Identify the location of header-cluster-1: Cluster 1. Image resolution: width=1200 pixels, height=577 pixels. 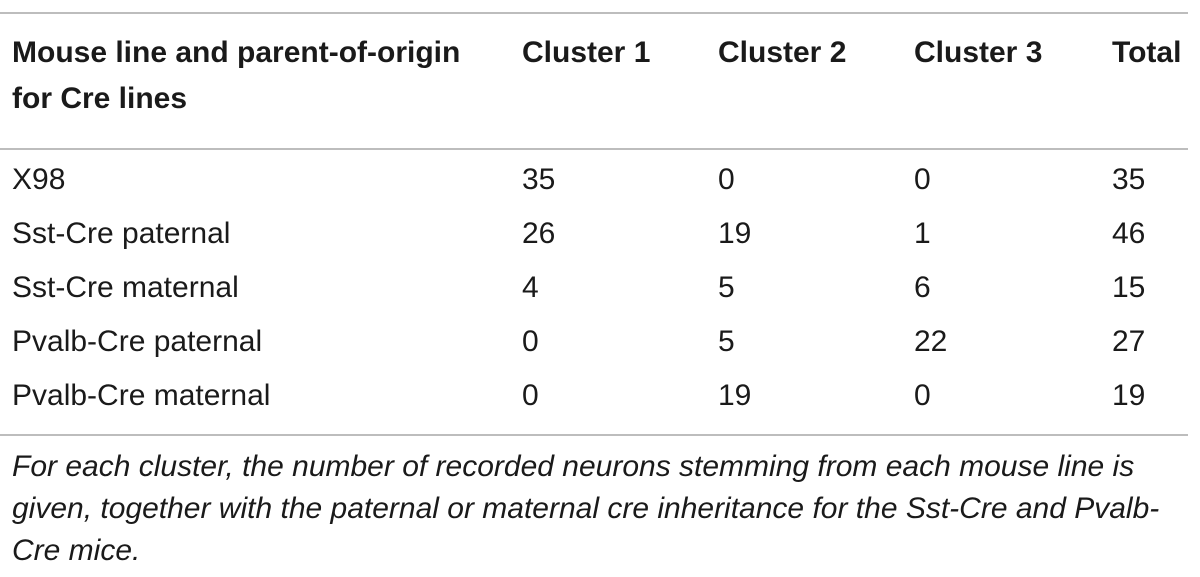
(586, 52).